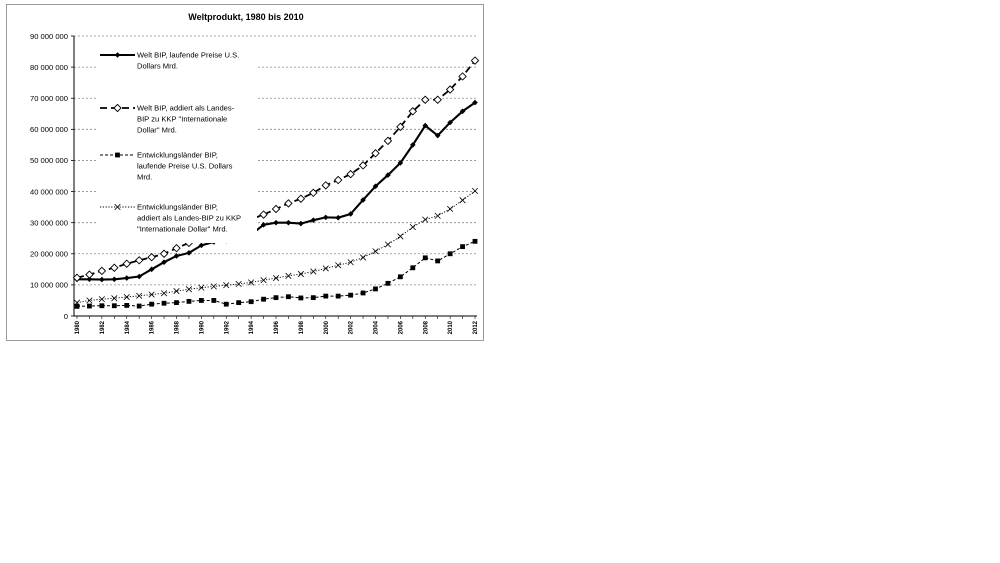  Describe the element at coordinates (157, 66) in the screenshot. I see `legend-label: Dollars Mrd.` at that location.